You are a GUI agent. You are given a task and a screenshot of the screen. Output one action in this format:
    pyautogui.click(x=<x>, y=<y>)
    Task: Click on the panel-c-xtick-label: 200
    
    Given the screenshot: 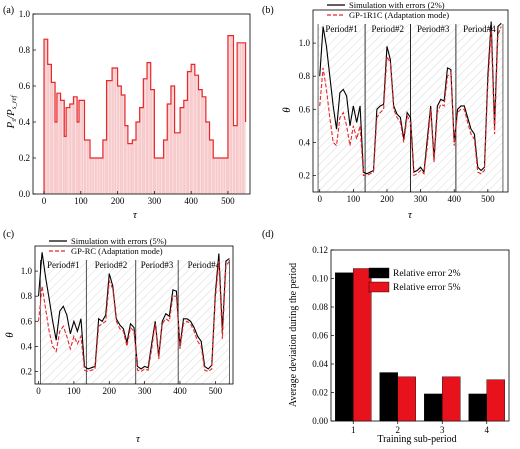 What is the action you would take?
    pyautogui.click(x=110, y=391)
    